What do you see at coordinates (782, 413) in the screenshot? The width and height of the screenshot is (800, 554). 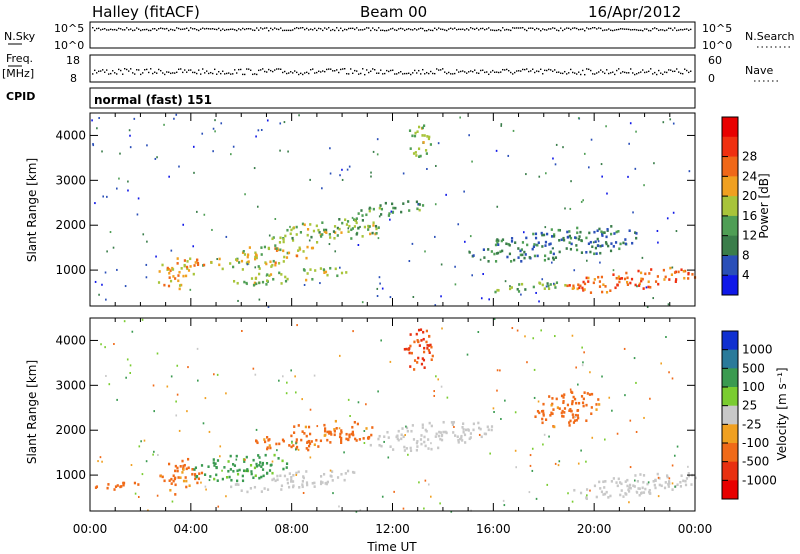 I see `velocity-colorbar-label: Velocity [m s⁻¹]` at bounding box center [782, 413].